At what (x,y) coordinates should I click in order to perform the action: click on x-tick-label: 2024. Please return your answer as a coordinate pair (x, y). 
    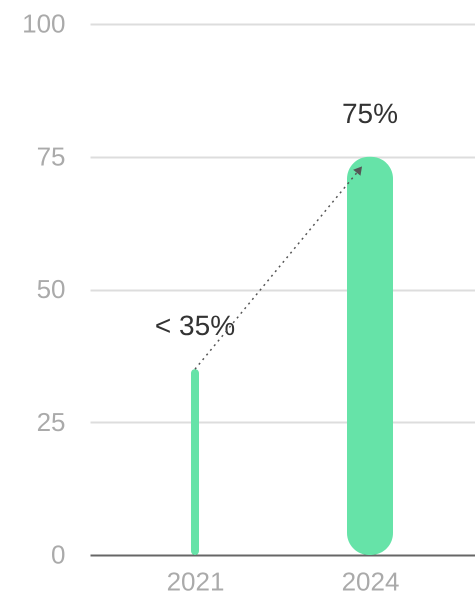
    Looking at the image, I should click on (371, 581).